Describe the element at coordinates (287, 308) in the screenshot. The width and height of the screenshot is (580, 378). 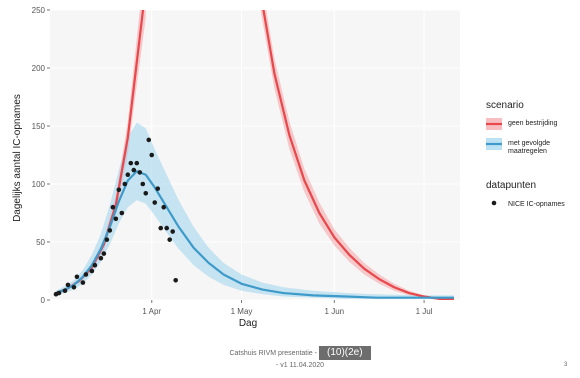
I see `x-axis-ticks: 1 Apr 1 May 1 Jun 1 Jul` at that location.